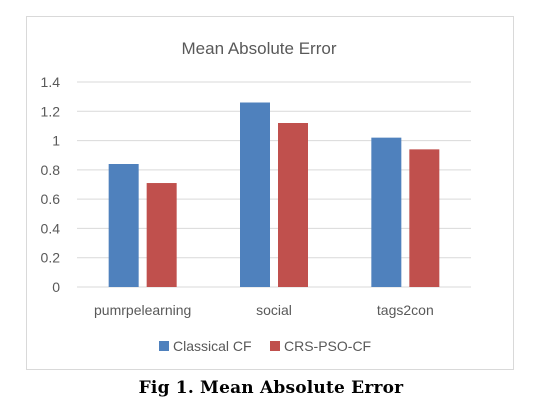 The image size is (542, 417). Describe the element at coordinates (161, 235) in the screenshot. I see `bar-crs-pso-cf-pumrpelearning` at that location.